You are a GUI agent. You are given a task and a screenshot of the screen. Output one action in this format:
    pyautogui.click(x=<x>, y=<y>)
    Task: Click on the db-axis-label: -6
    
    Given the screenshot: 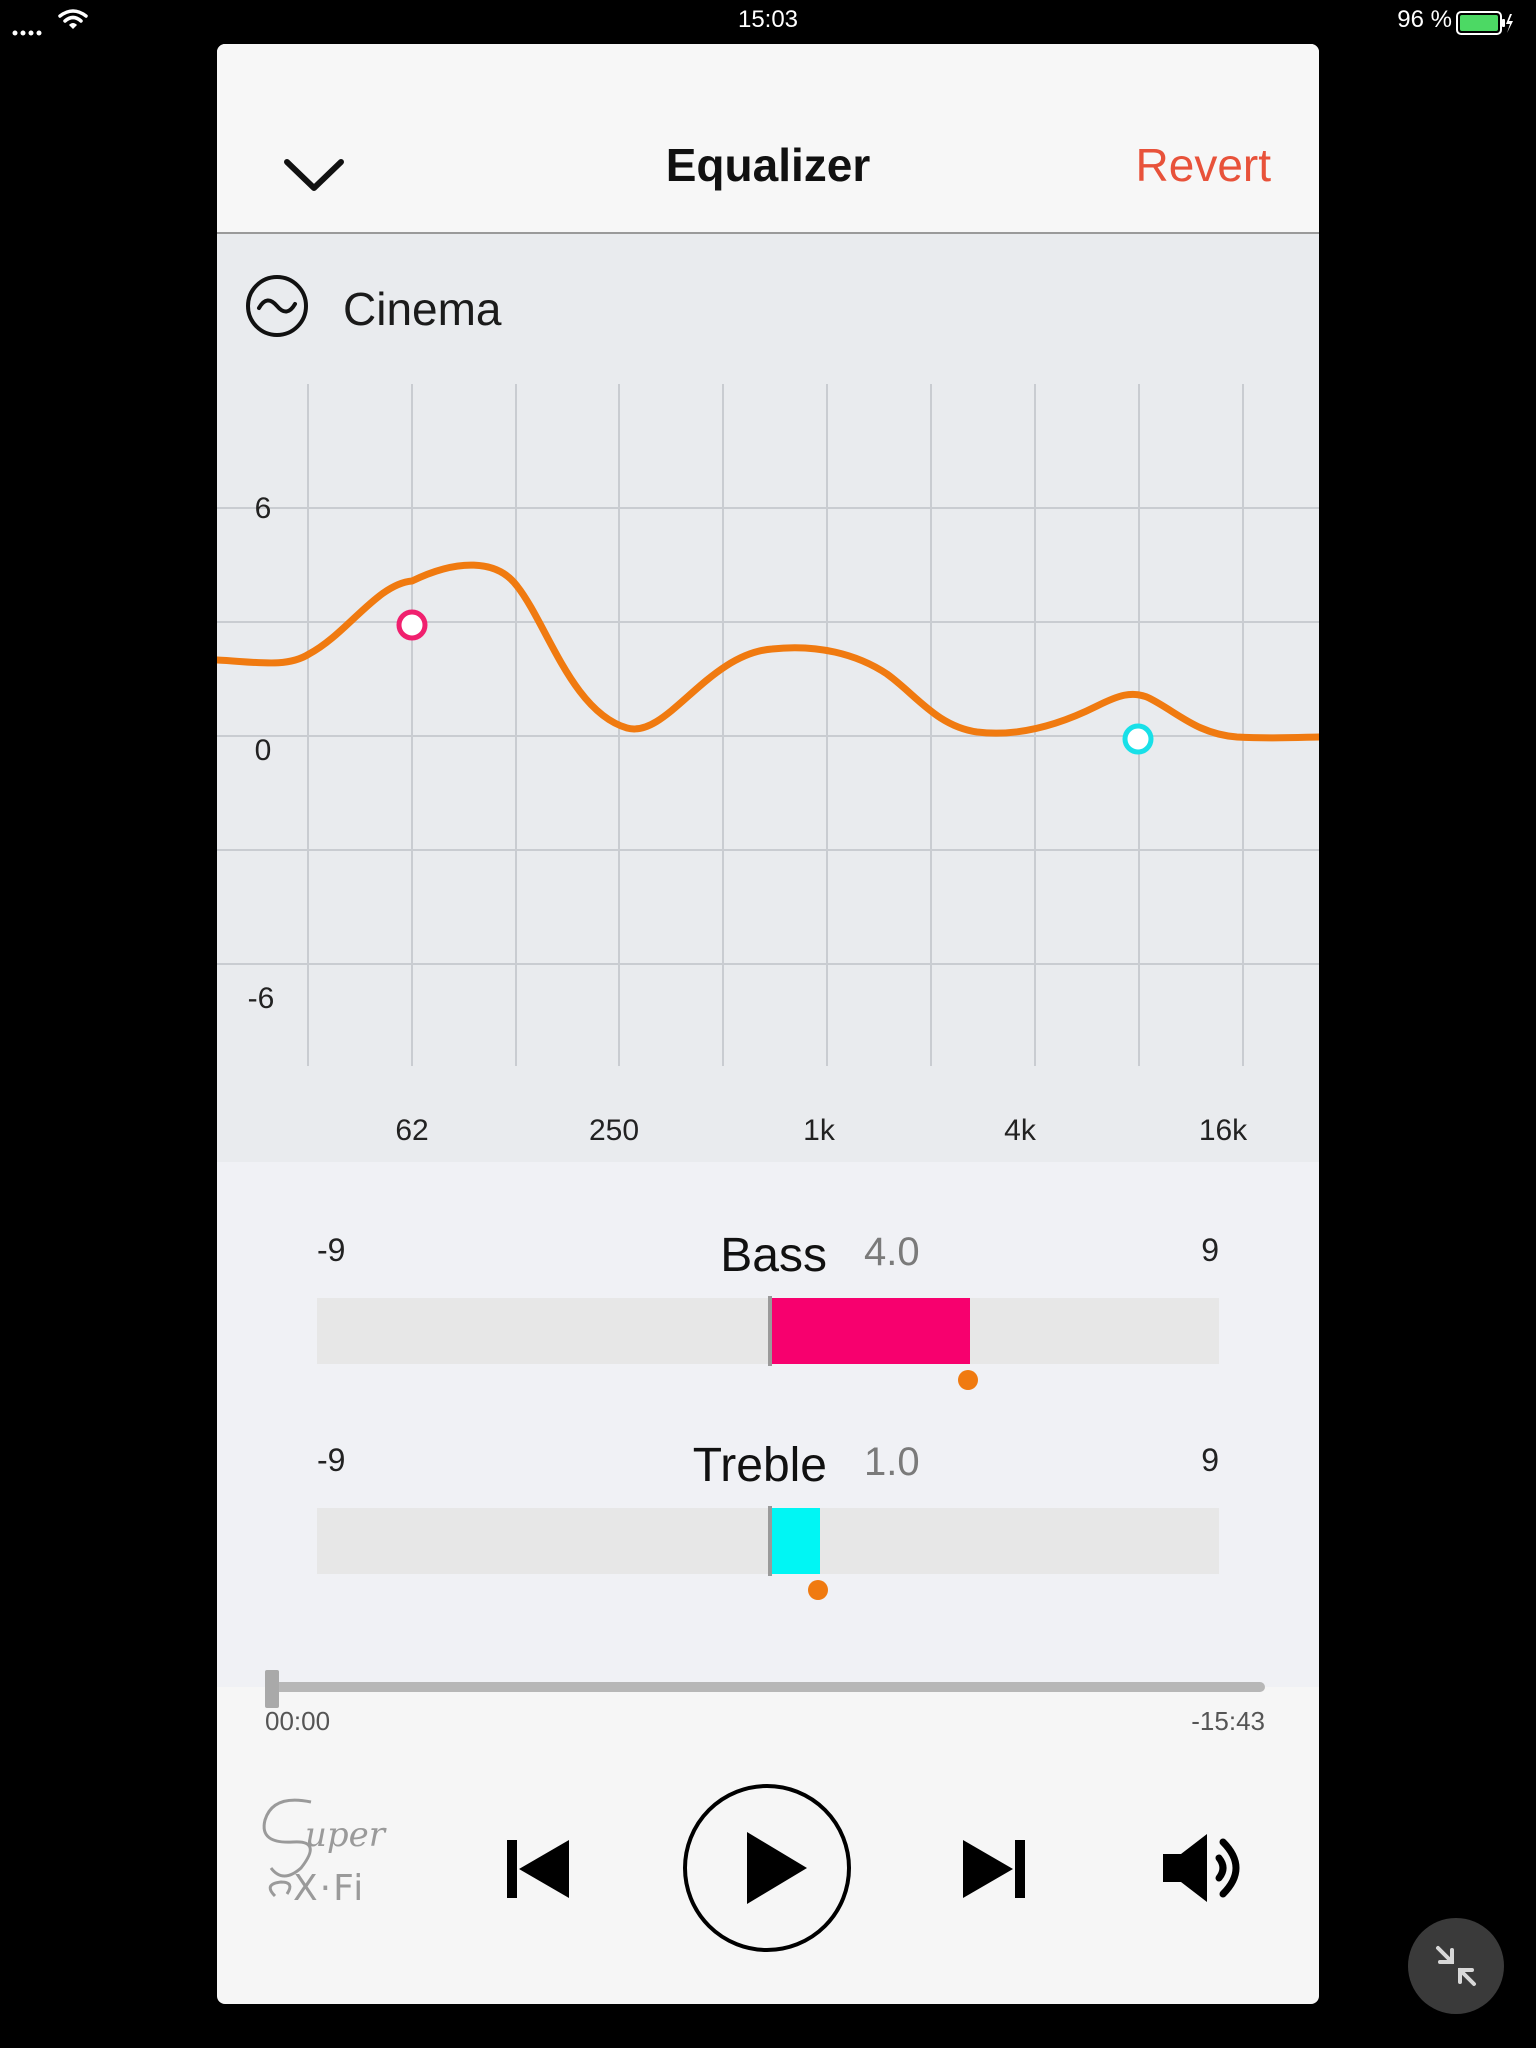 What is the action you would take?
    pyautogui.click(x=261, y=998)
    